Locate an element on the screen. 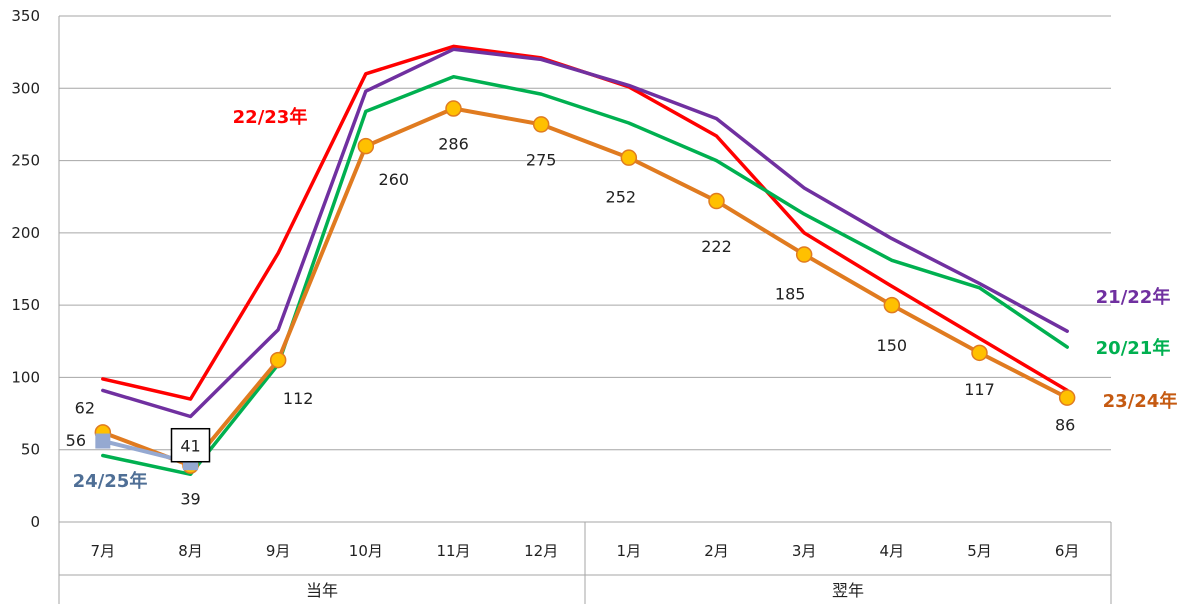  x-tick-label: 6月 is located at coordinates (1067, 551).